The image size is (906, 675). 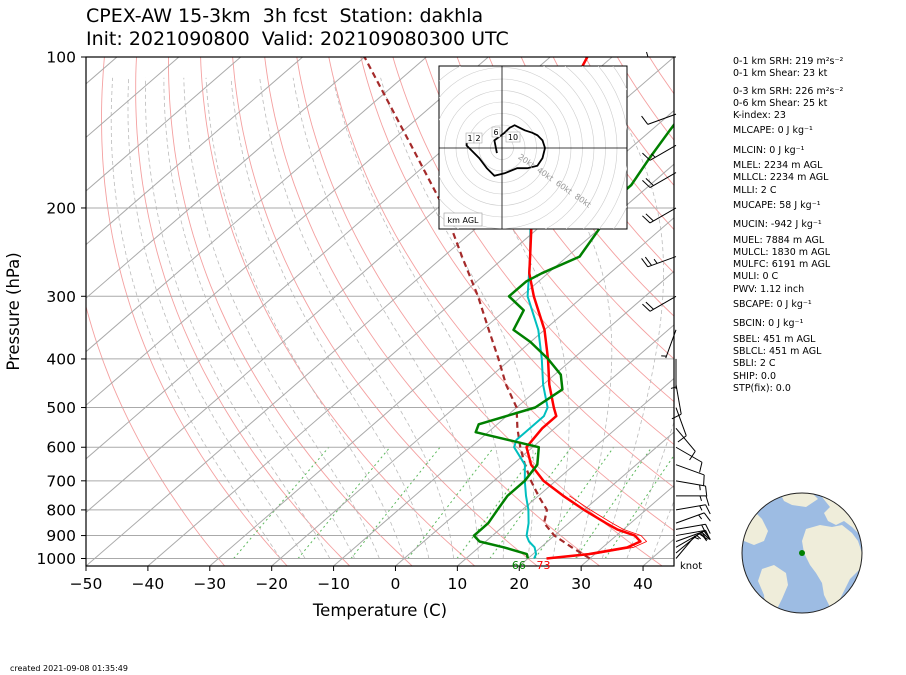 What do you see at coordinates (519, 584) in the screenshot?
I see `x-tick-label: 20` at bounding box center [519, 584].